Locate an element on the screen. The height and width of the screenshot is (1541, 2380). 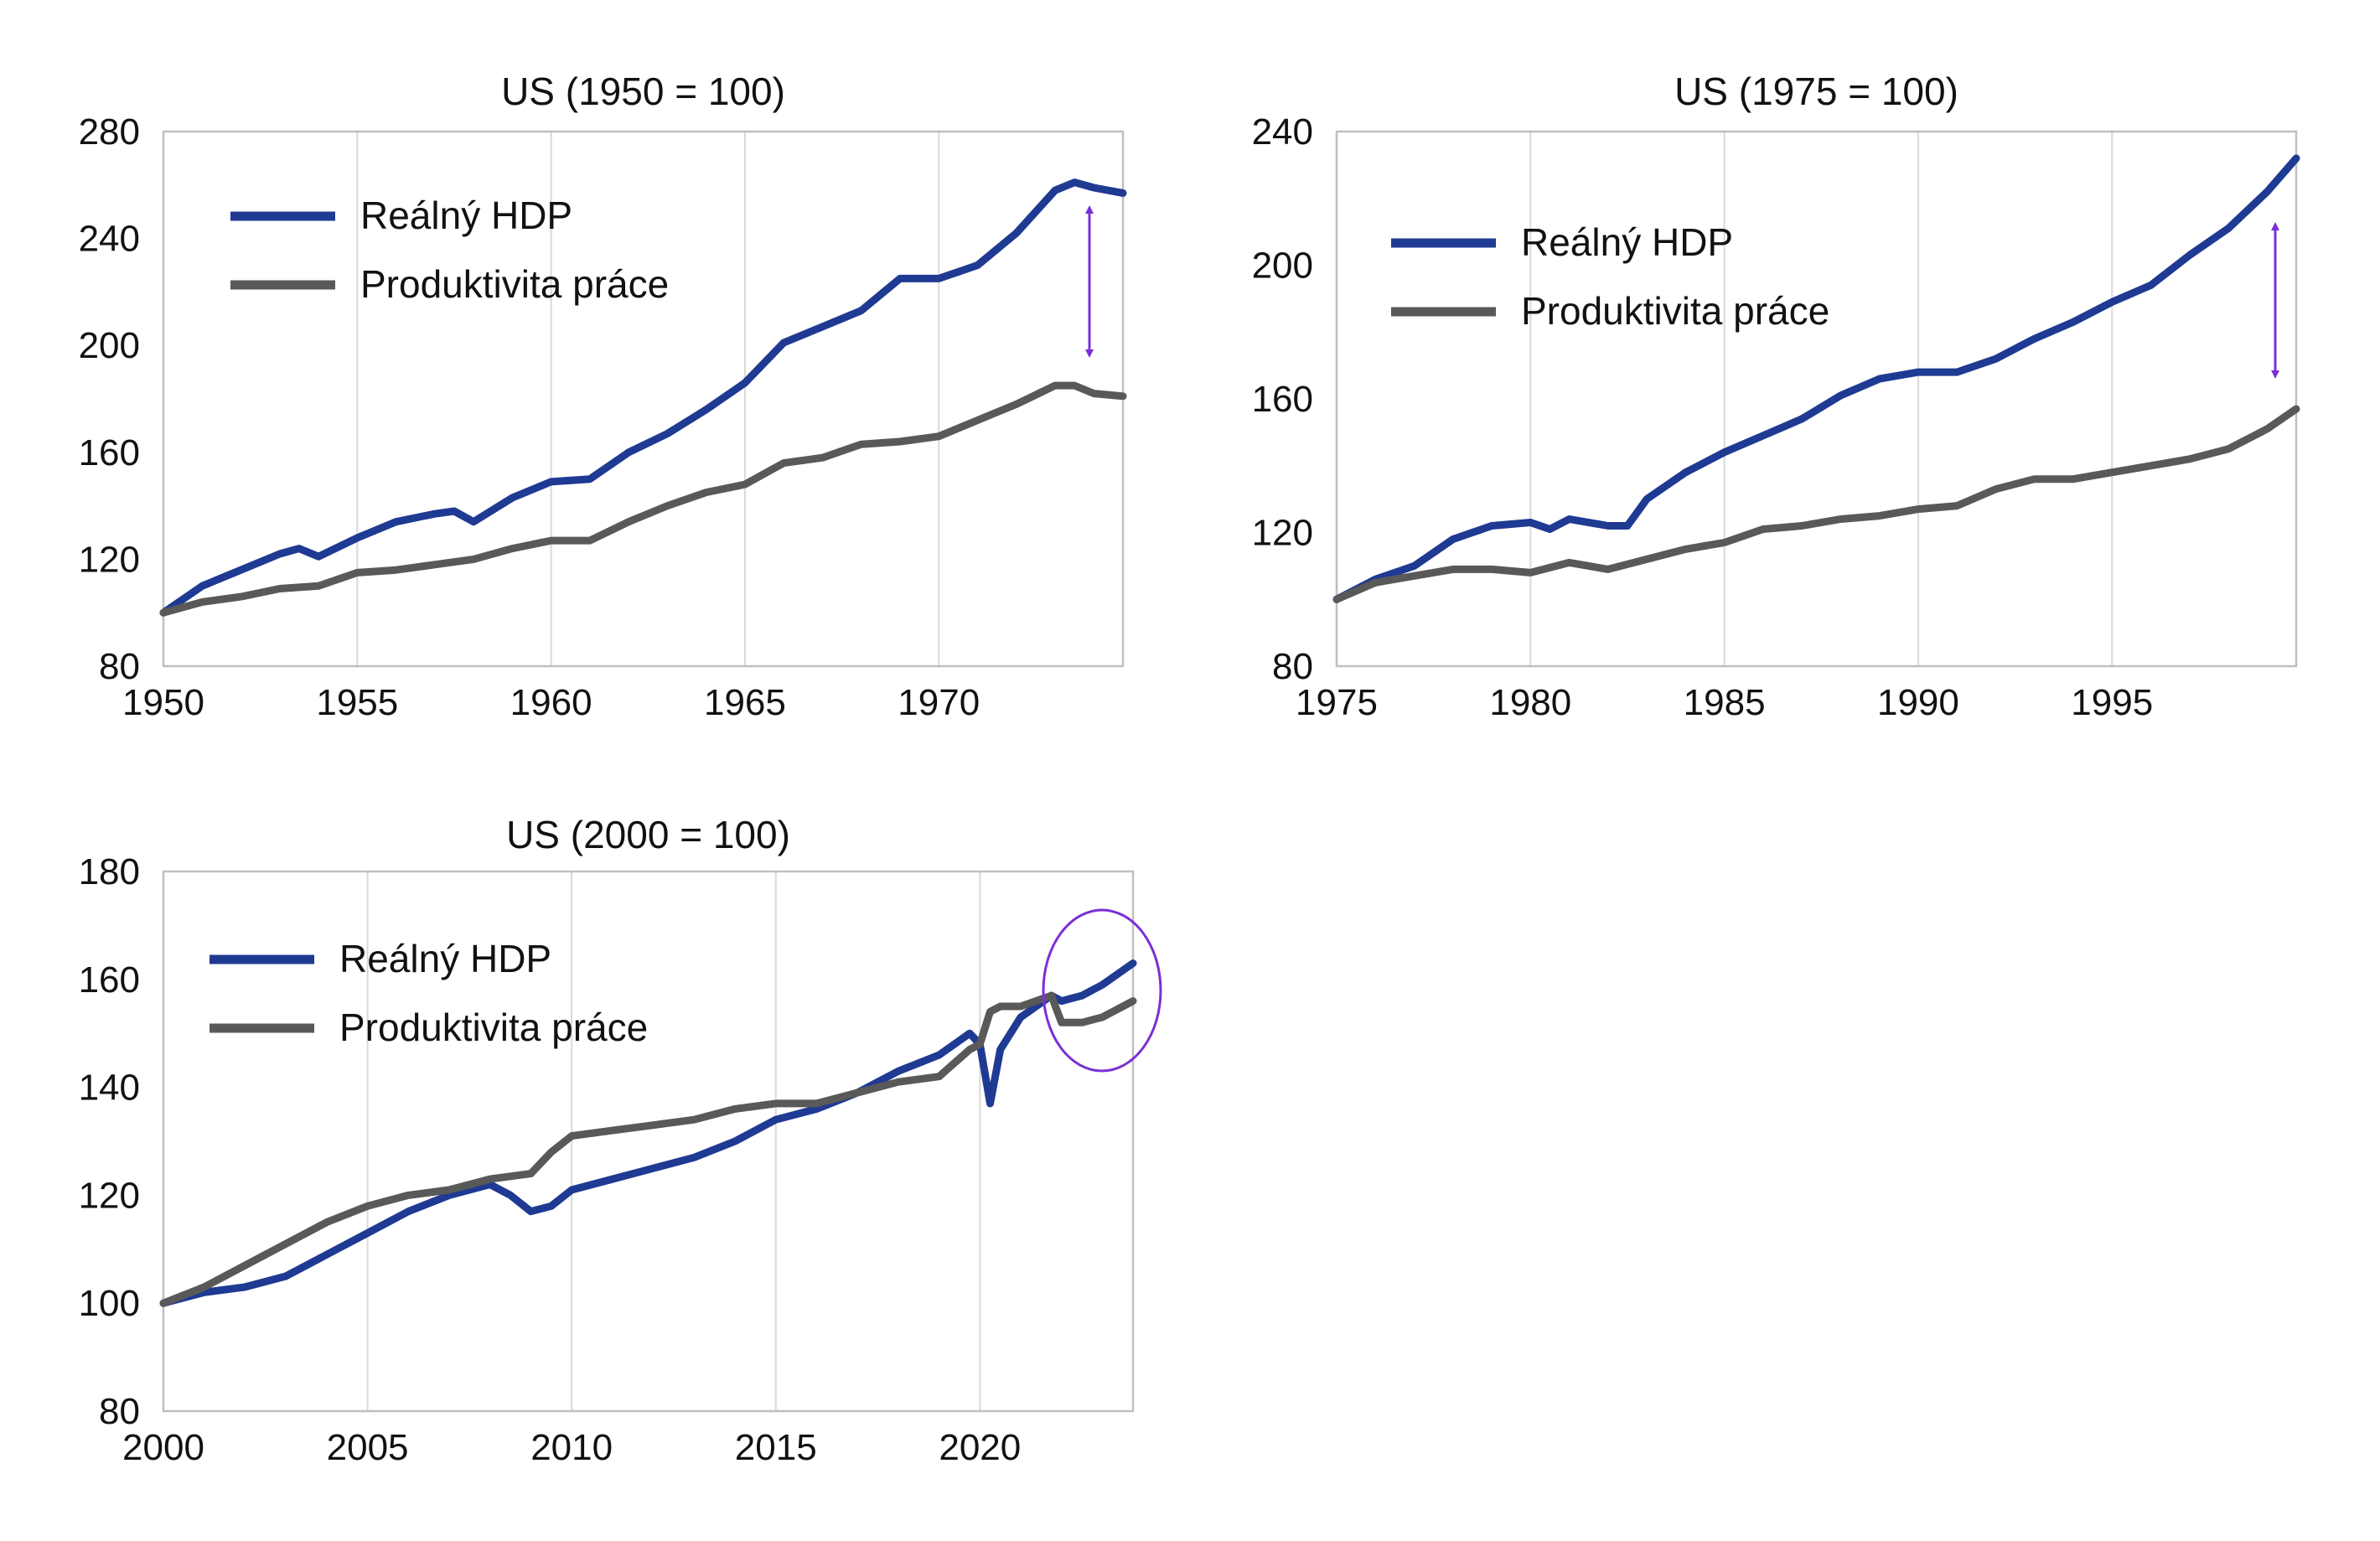
y-tick-label: 180 is located at coordinates (109, 871).